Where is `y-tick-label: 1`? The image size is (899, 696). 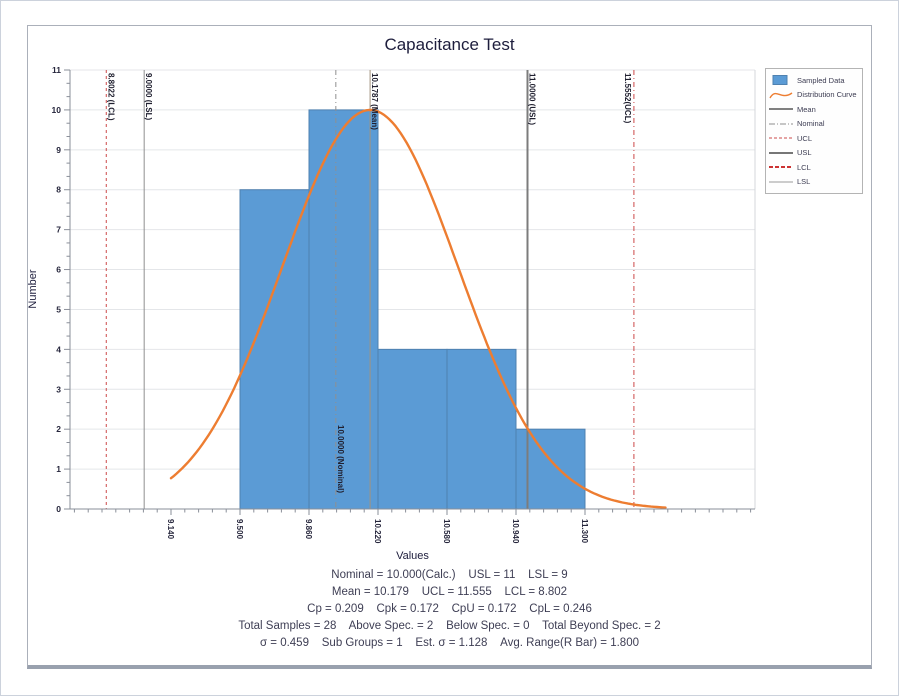
y-tick-label: 1 is located at coordinates (58, 469).